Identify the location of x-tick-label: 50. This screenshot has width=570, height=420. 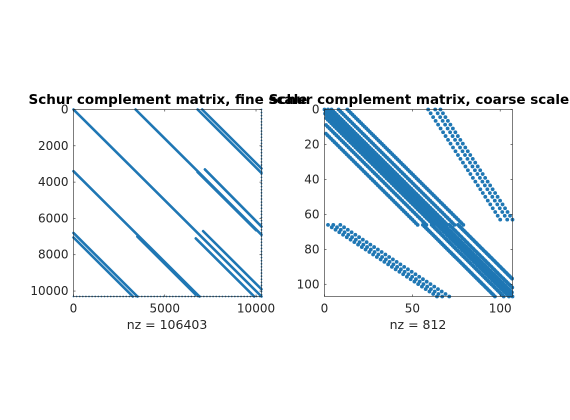
(412, 309).